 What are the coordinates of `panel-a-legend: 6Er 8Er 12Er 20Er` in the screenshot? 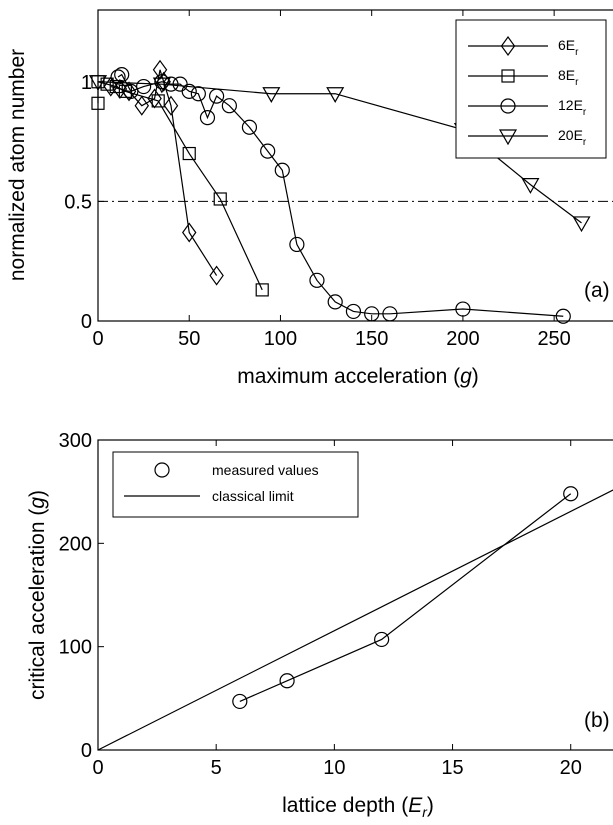 It's located at (531, 89).